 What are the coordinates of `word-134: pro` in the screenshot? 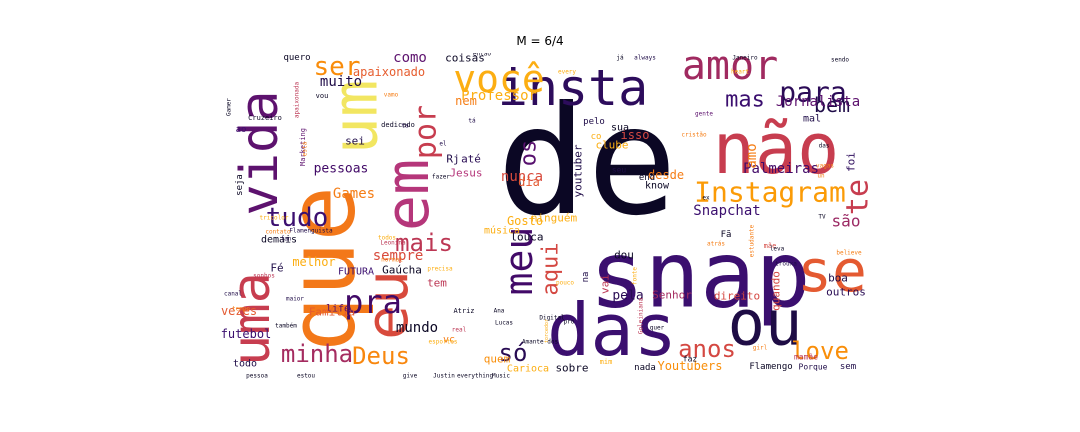 It's located at (569, 322).